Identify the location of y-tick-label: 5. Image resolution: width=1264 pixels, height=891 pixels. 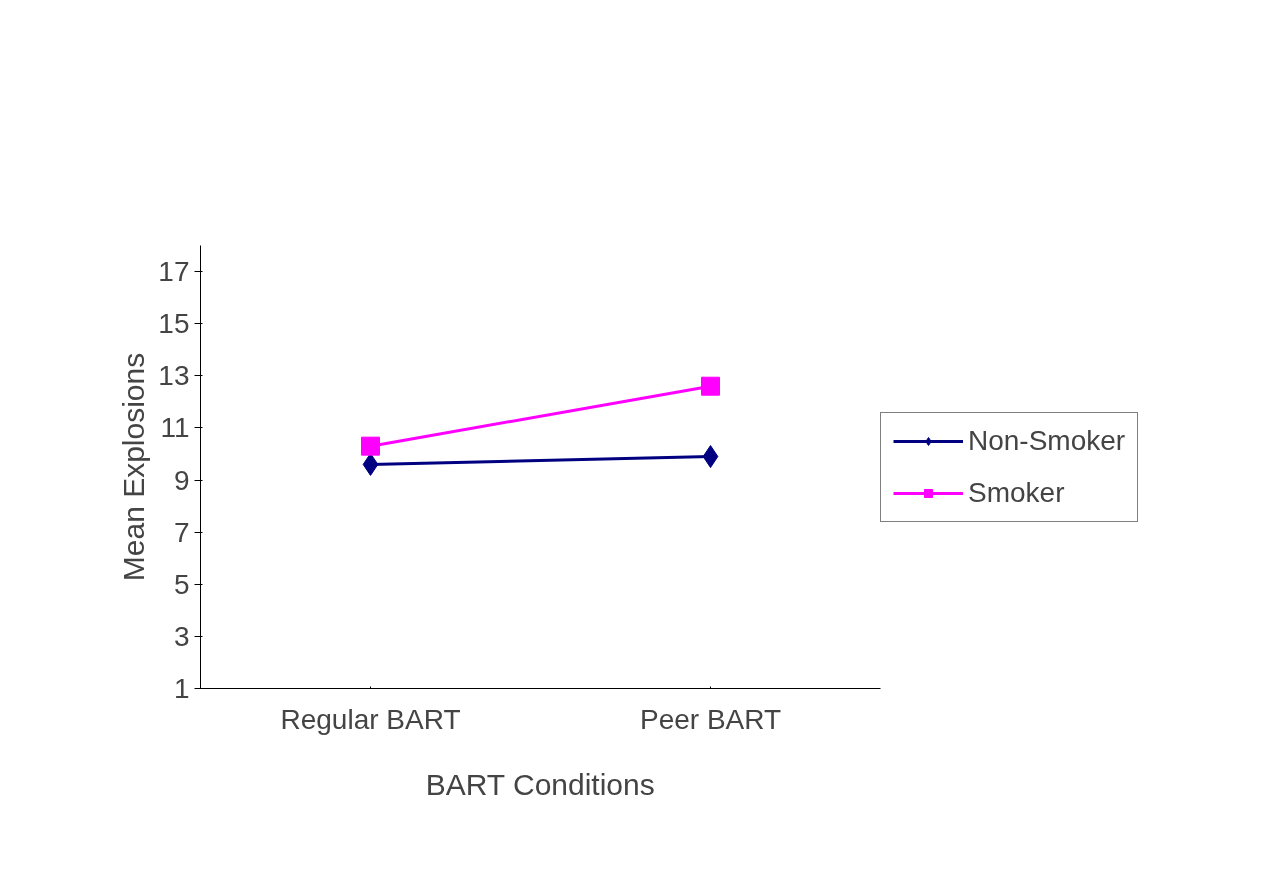
(181, 584).